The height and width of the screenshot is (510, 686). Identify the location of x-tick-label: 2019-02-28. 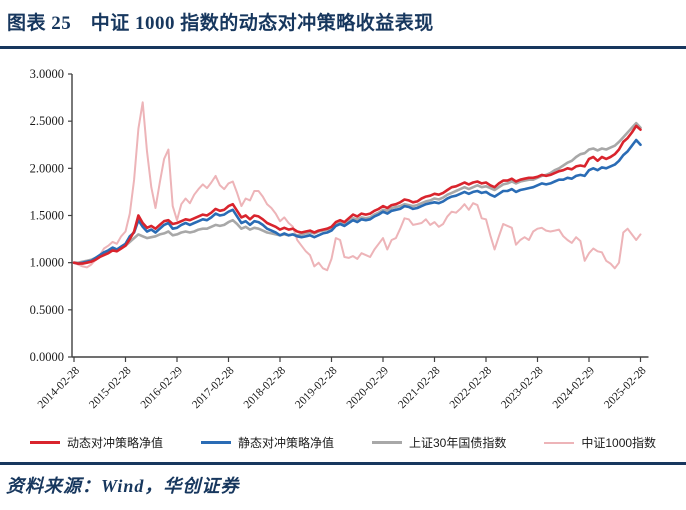
(316, 387).